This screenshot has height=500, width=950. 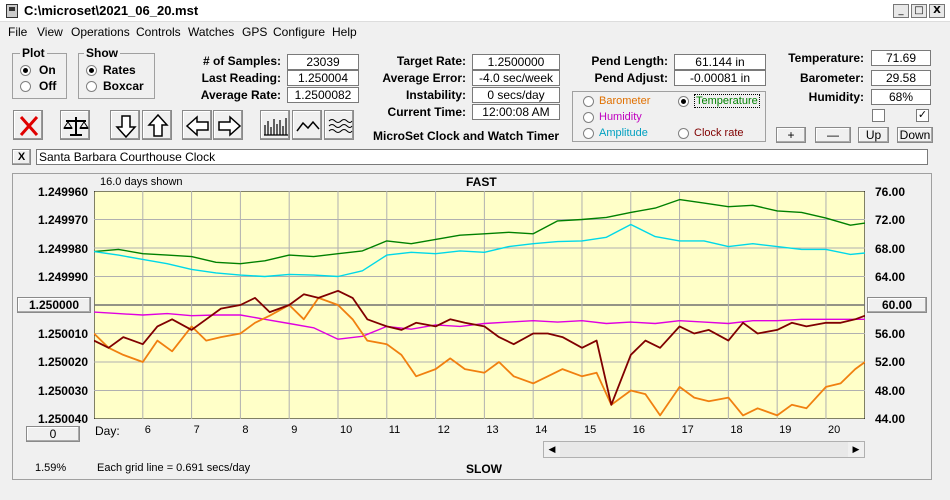 What do you see at coordinates (21, 157) in the screenshot?
I see `clear-clock-button: X` at bounding box center [21, 157].